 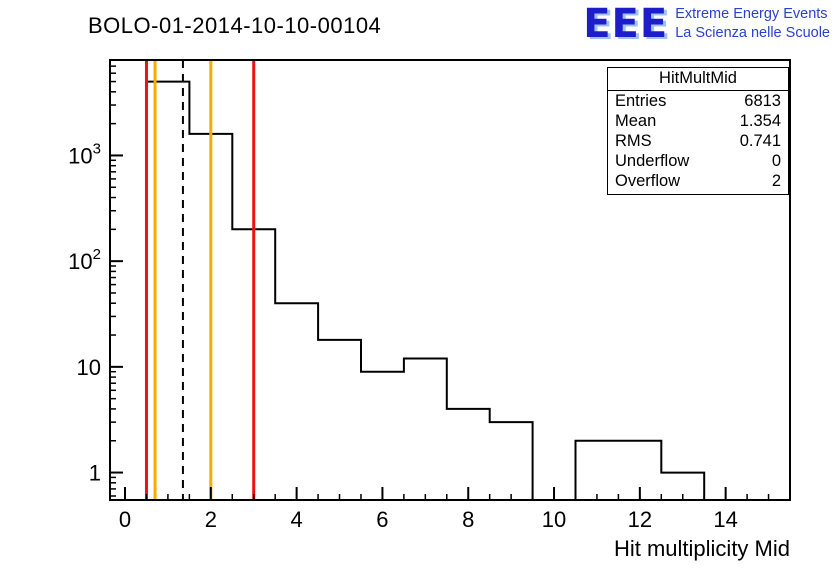 I want to click on eee-logo-text: EEE, so click(x=626, y=23).